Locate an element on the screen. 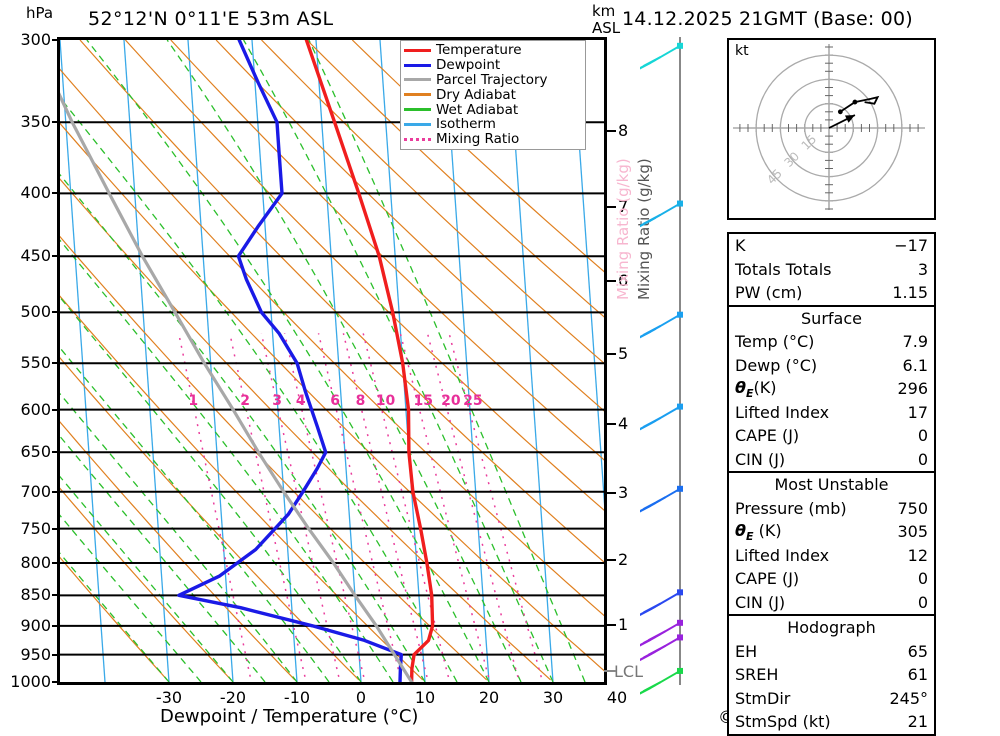 The width and height of the screenshot is (1000, 736). mixing-ratio-label-25: 25 is located at coordinates (473, 400).